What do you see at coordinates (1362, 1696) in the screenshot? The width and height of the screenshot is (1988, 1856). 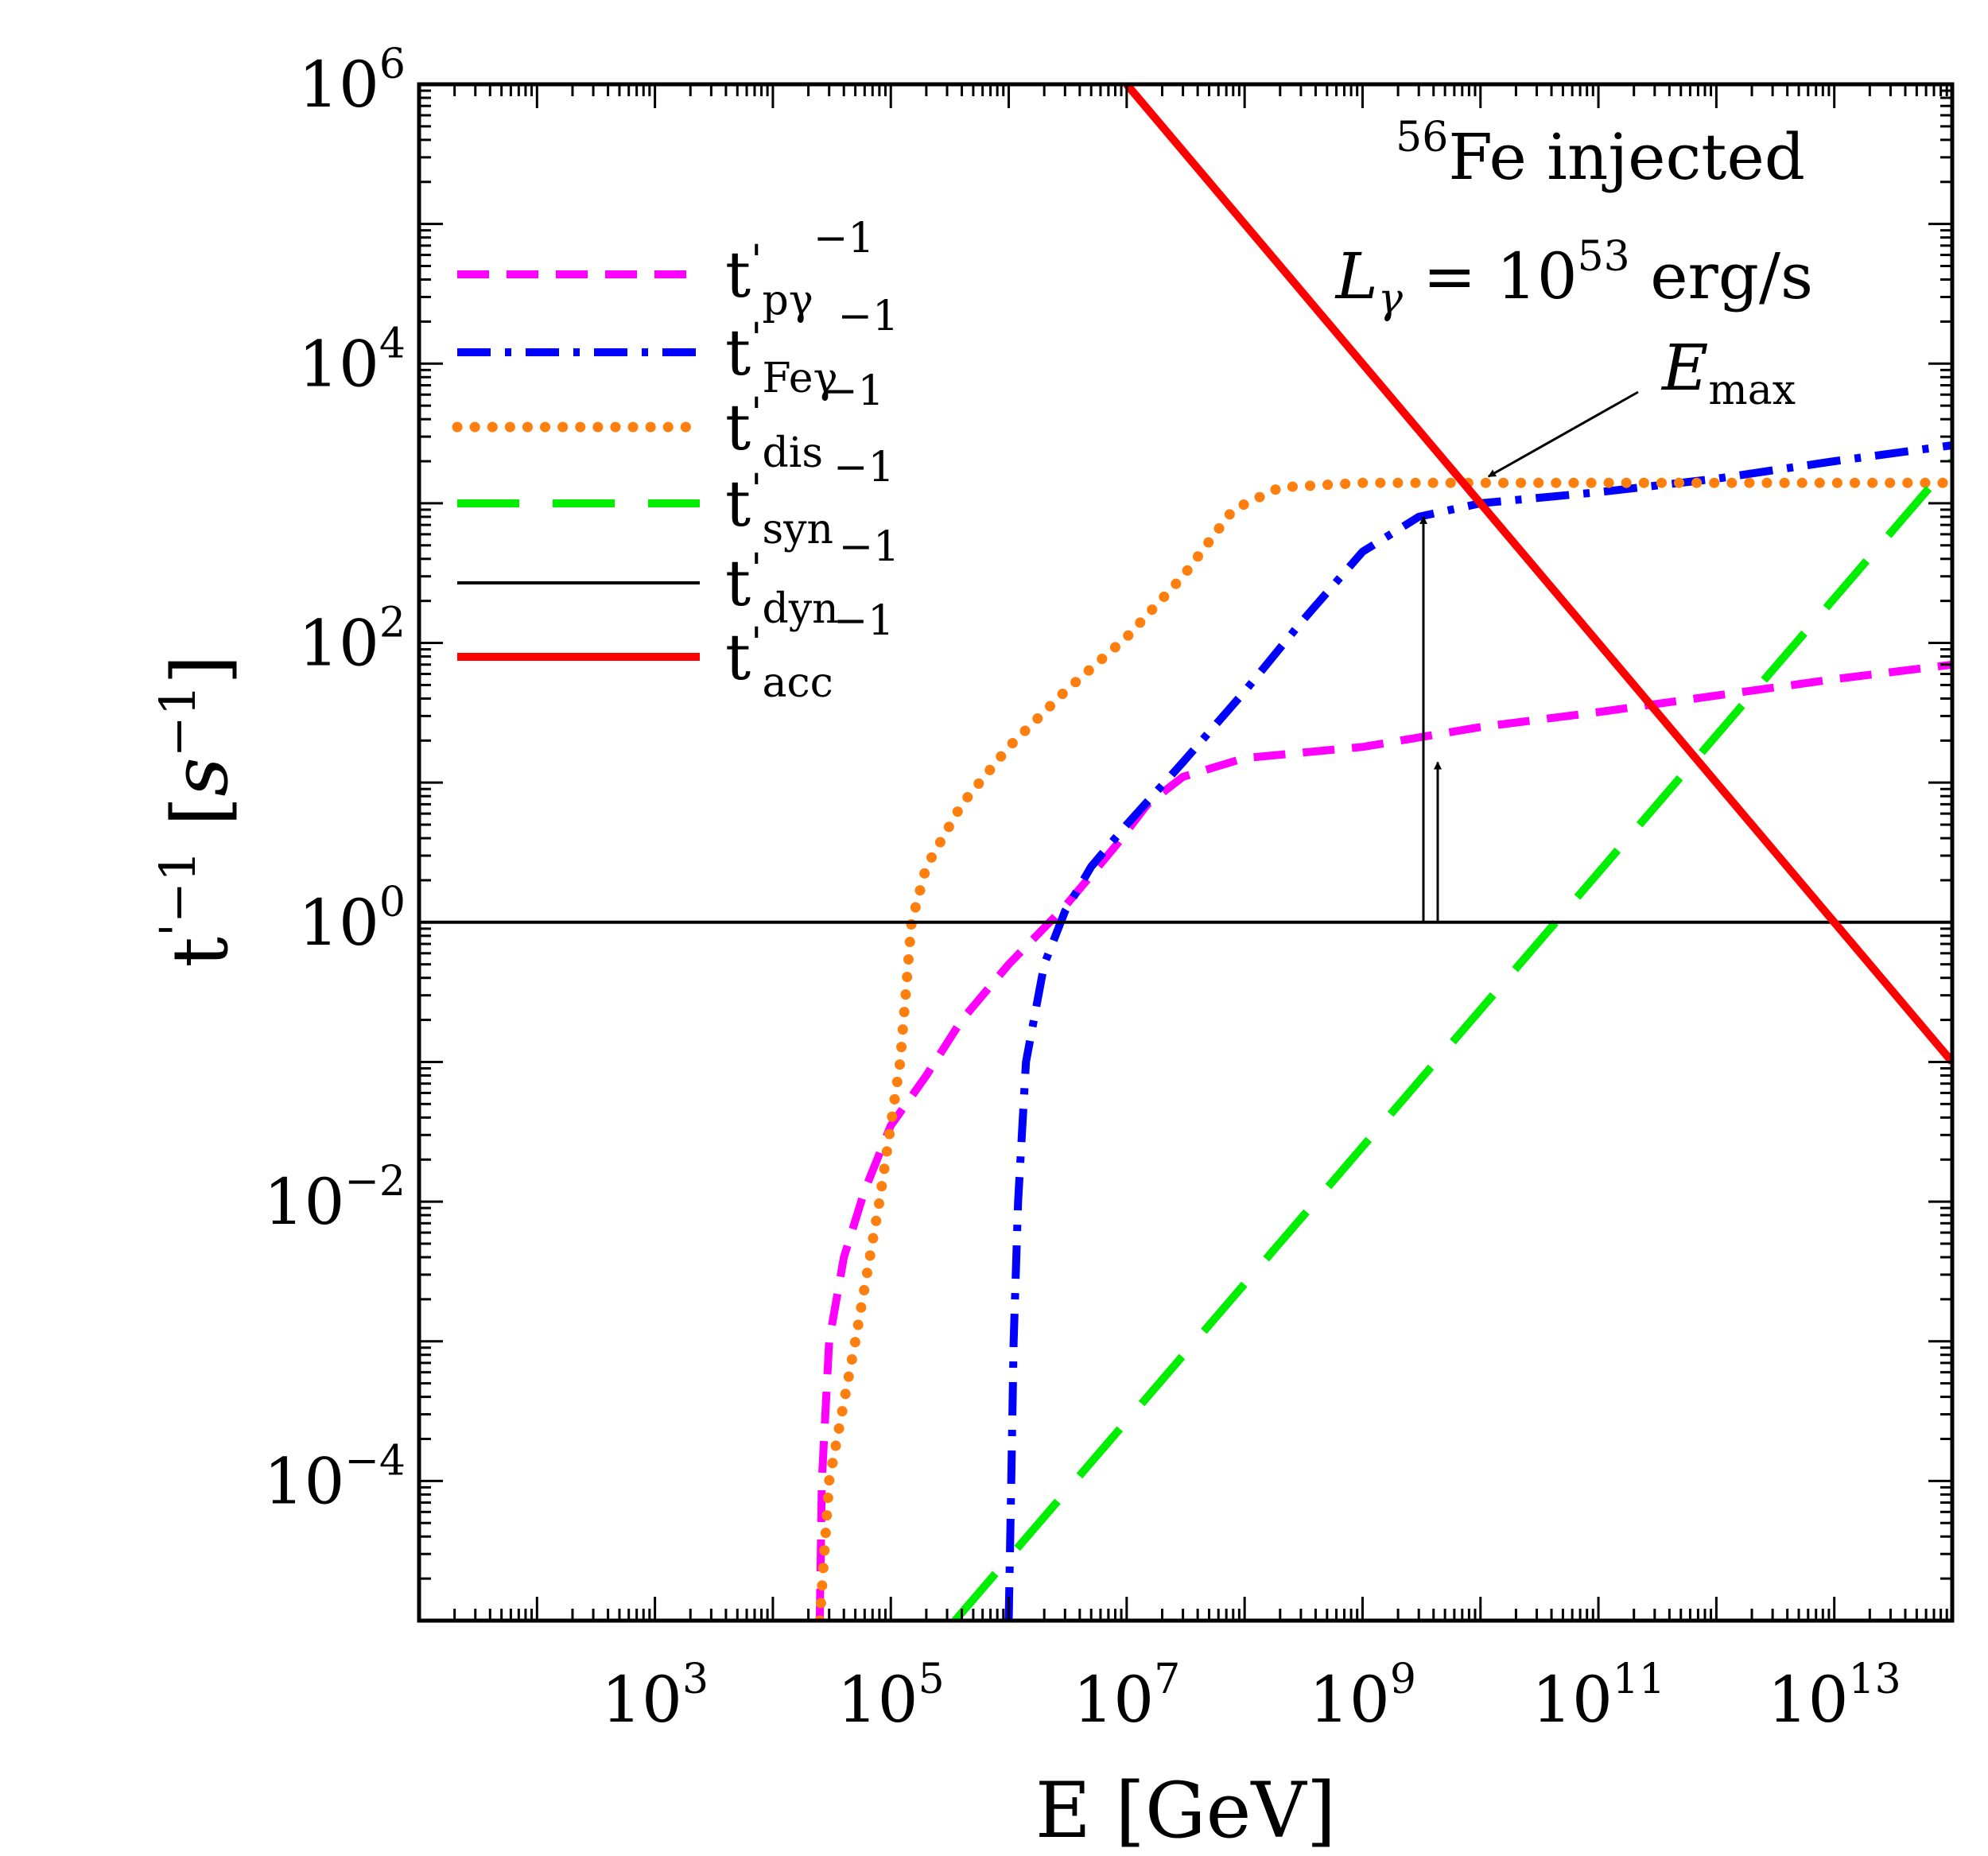 I see `x-tick-label: 109` at bounding box center [1362, 1696].